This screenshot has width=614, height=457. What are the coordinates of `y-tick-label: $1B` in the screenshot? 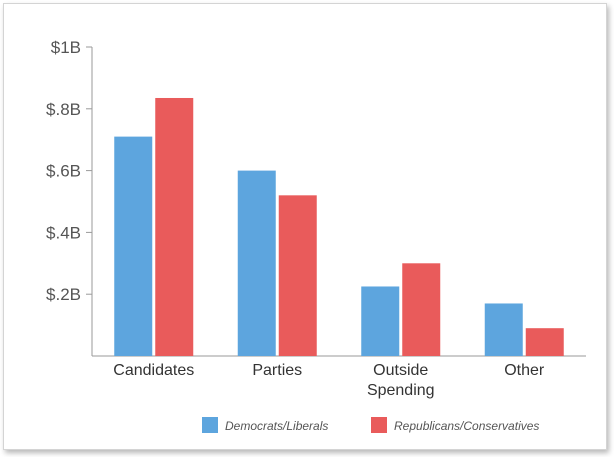 It's located at (66, 47).